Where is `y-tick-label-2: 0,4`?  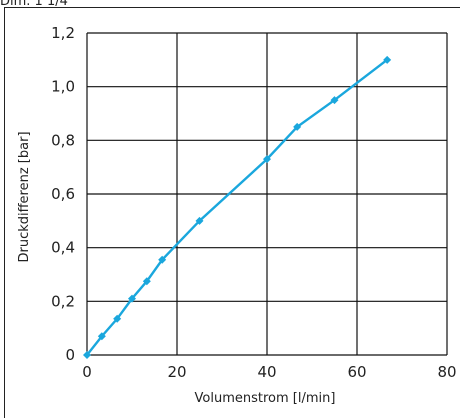
y-tick-label-2: 0,4 is located at coordinates (63, 248).